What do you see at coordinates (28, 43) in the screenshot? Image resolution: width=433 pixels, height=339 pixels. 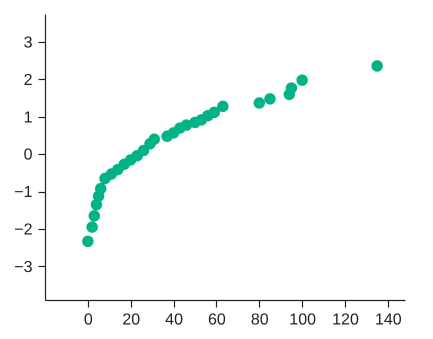 I see `y-tick-label: 3` at bounding box center [28, 43].